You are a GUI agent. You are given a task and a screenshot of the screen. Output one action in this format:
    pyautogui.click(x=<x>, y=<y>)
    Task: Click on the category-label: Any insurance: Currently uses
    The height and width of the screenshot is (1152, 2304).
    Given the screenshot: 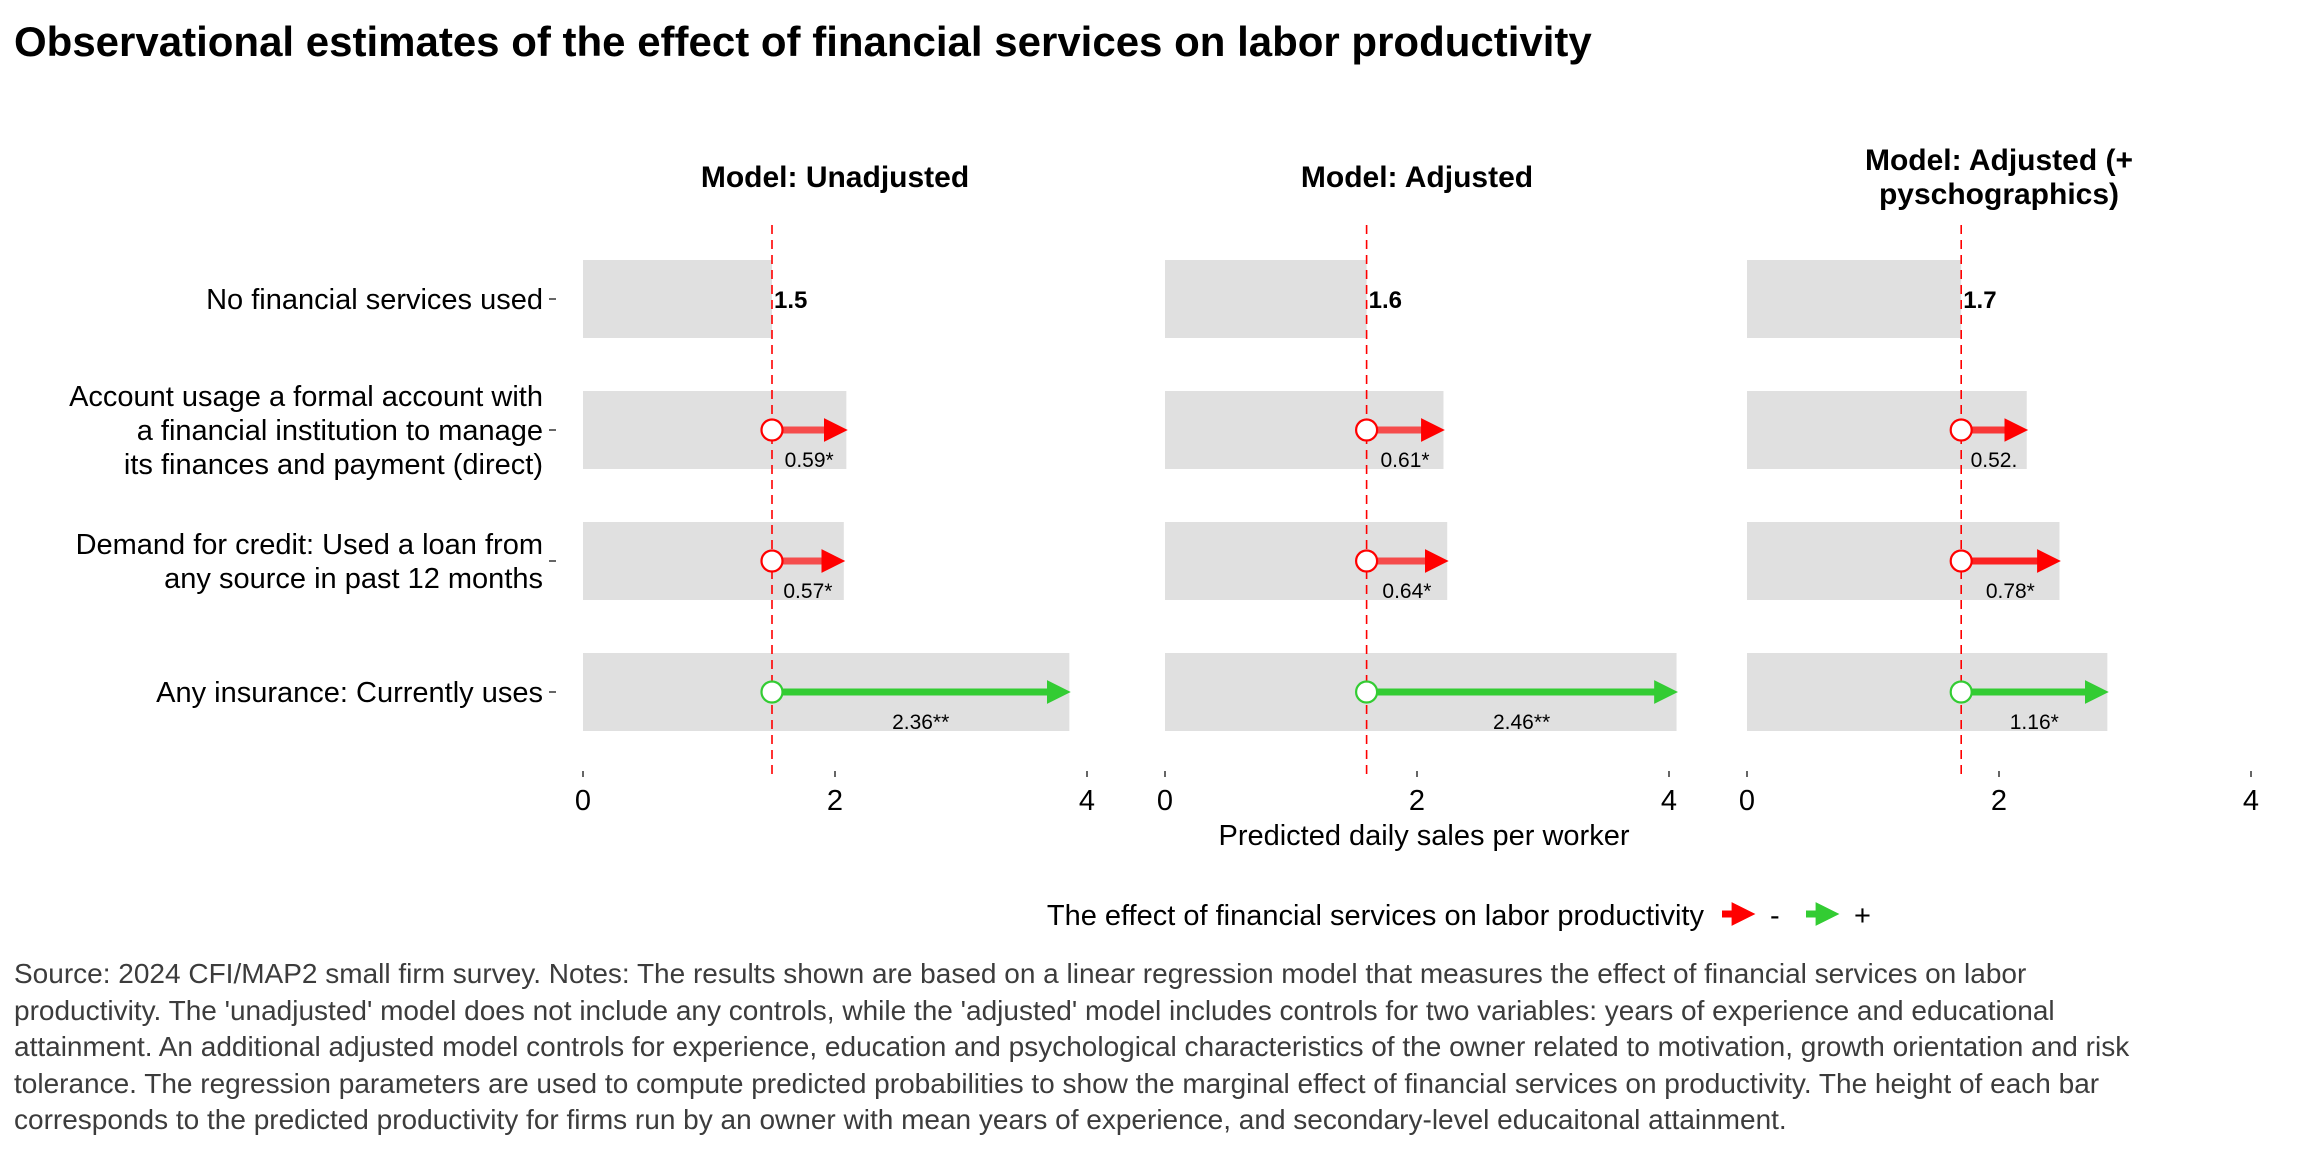 What is the action you would take?
    pyautogui.click(x=349, y=693)
    